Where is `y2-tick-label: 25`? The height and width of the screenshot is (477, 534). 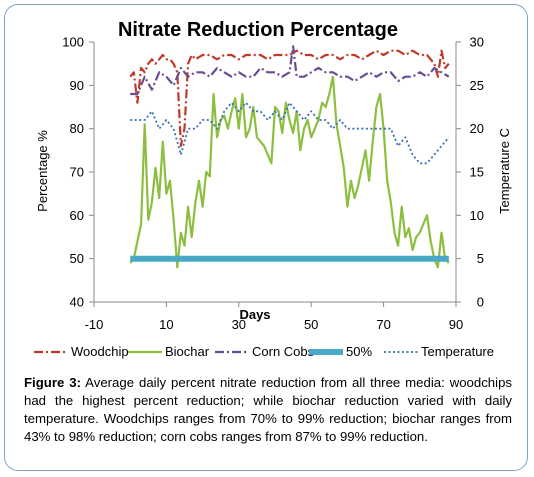
y2-tick-label: 25 is located at coordinates (477, 85).